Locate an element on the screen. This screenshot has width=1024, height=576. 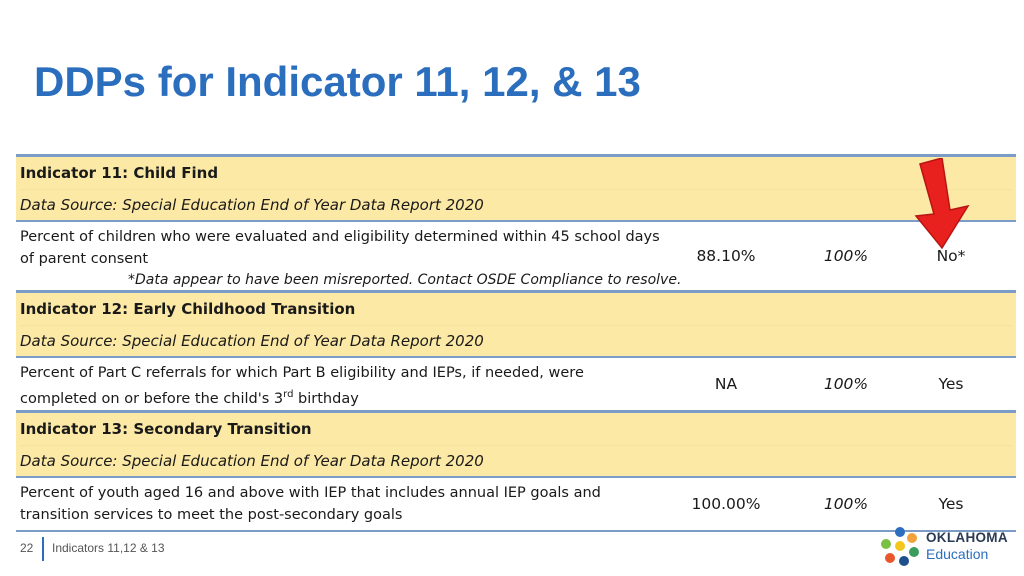
logo-line1: OKLAHOMA is located at coordinates (967, 537).